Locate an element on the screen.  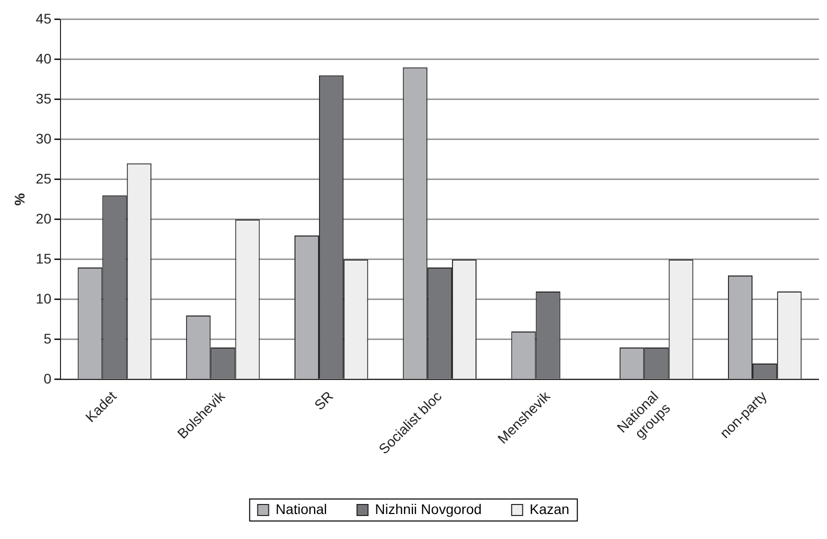
y-tick-label: 5 is located at coordinates (48, 338).